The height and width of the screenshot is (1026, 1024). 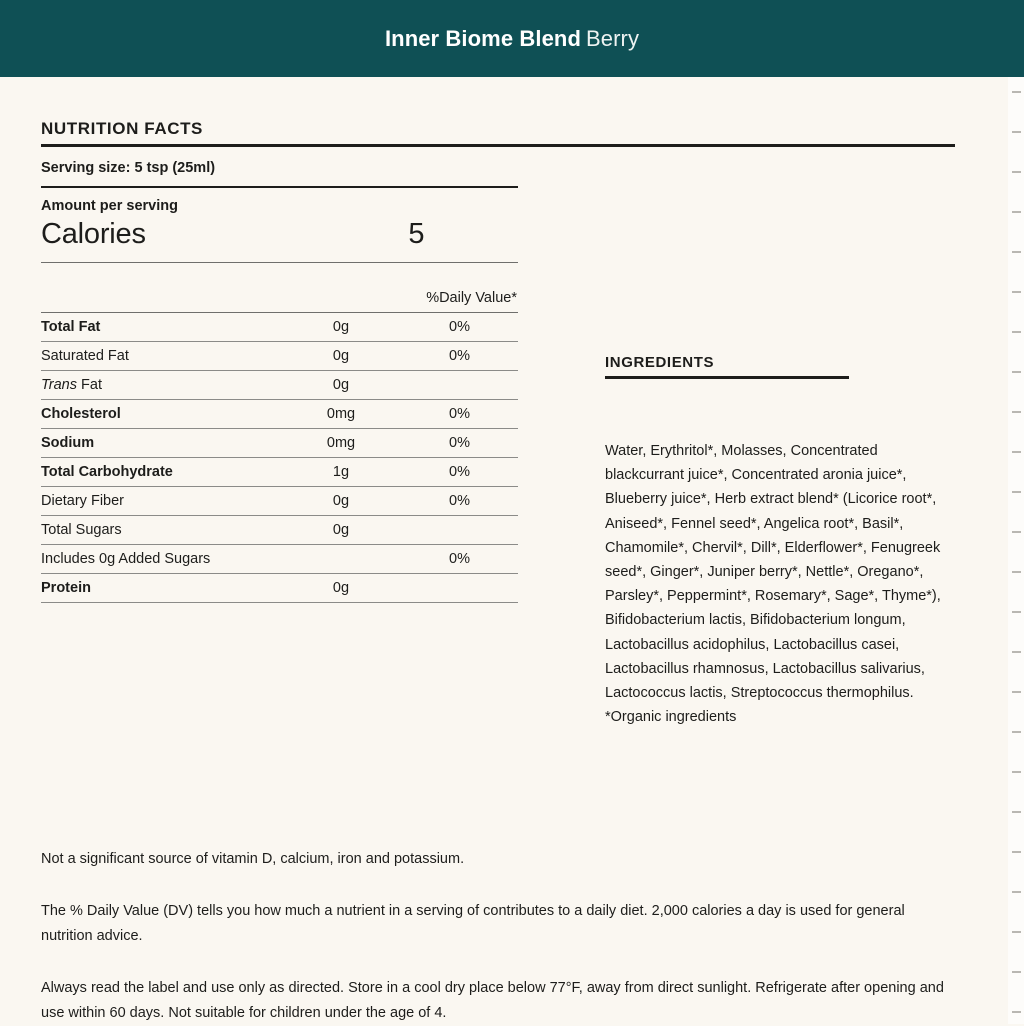 I want to click on ingredients-heading: INGREDIENTS, so click(x=660, y=362).